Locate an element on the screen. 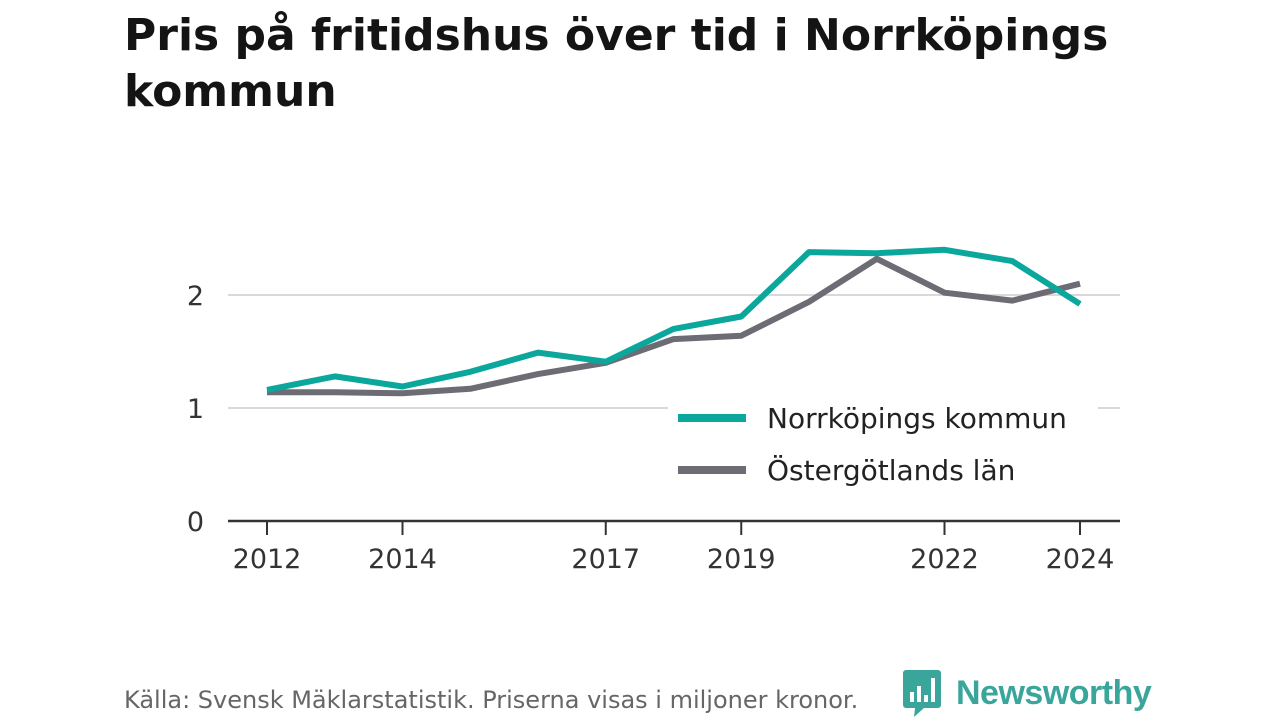  legend-label: Norrköpings kommun is located at coordinates (917, 418).